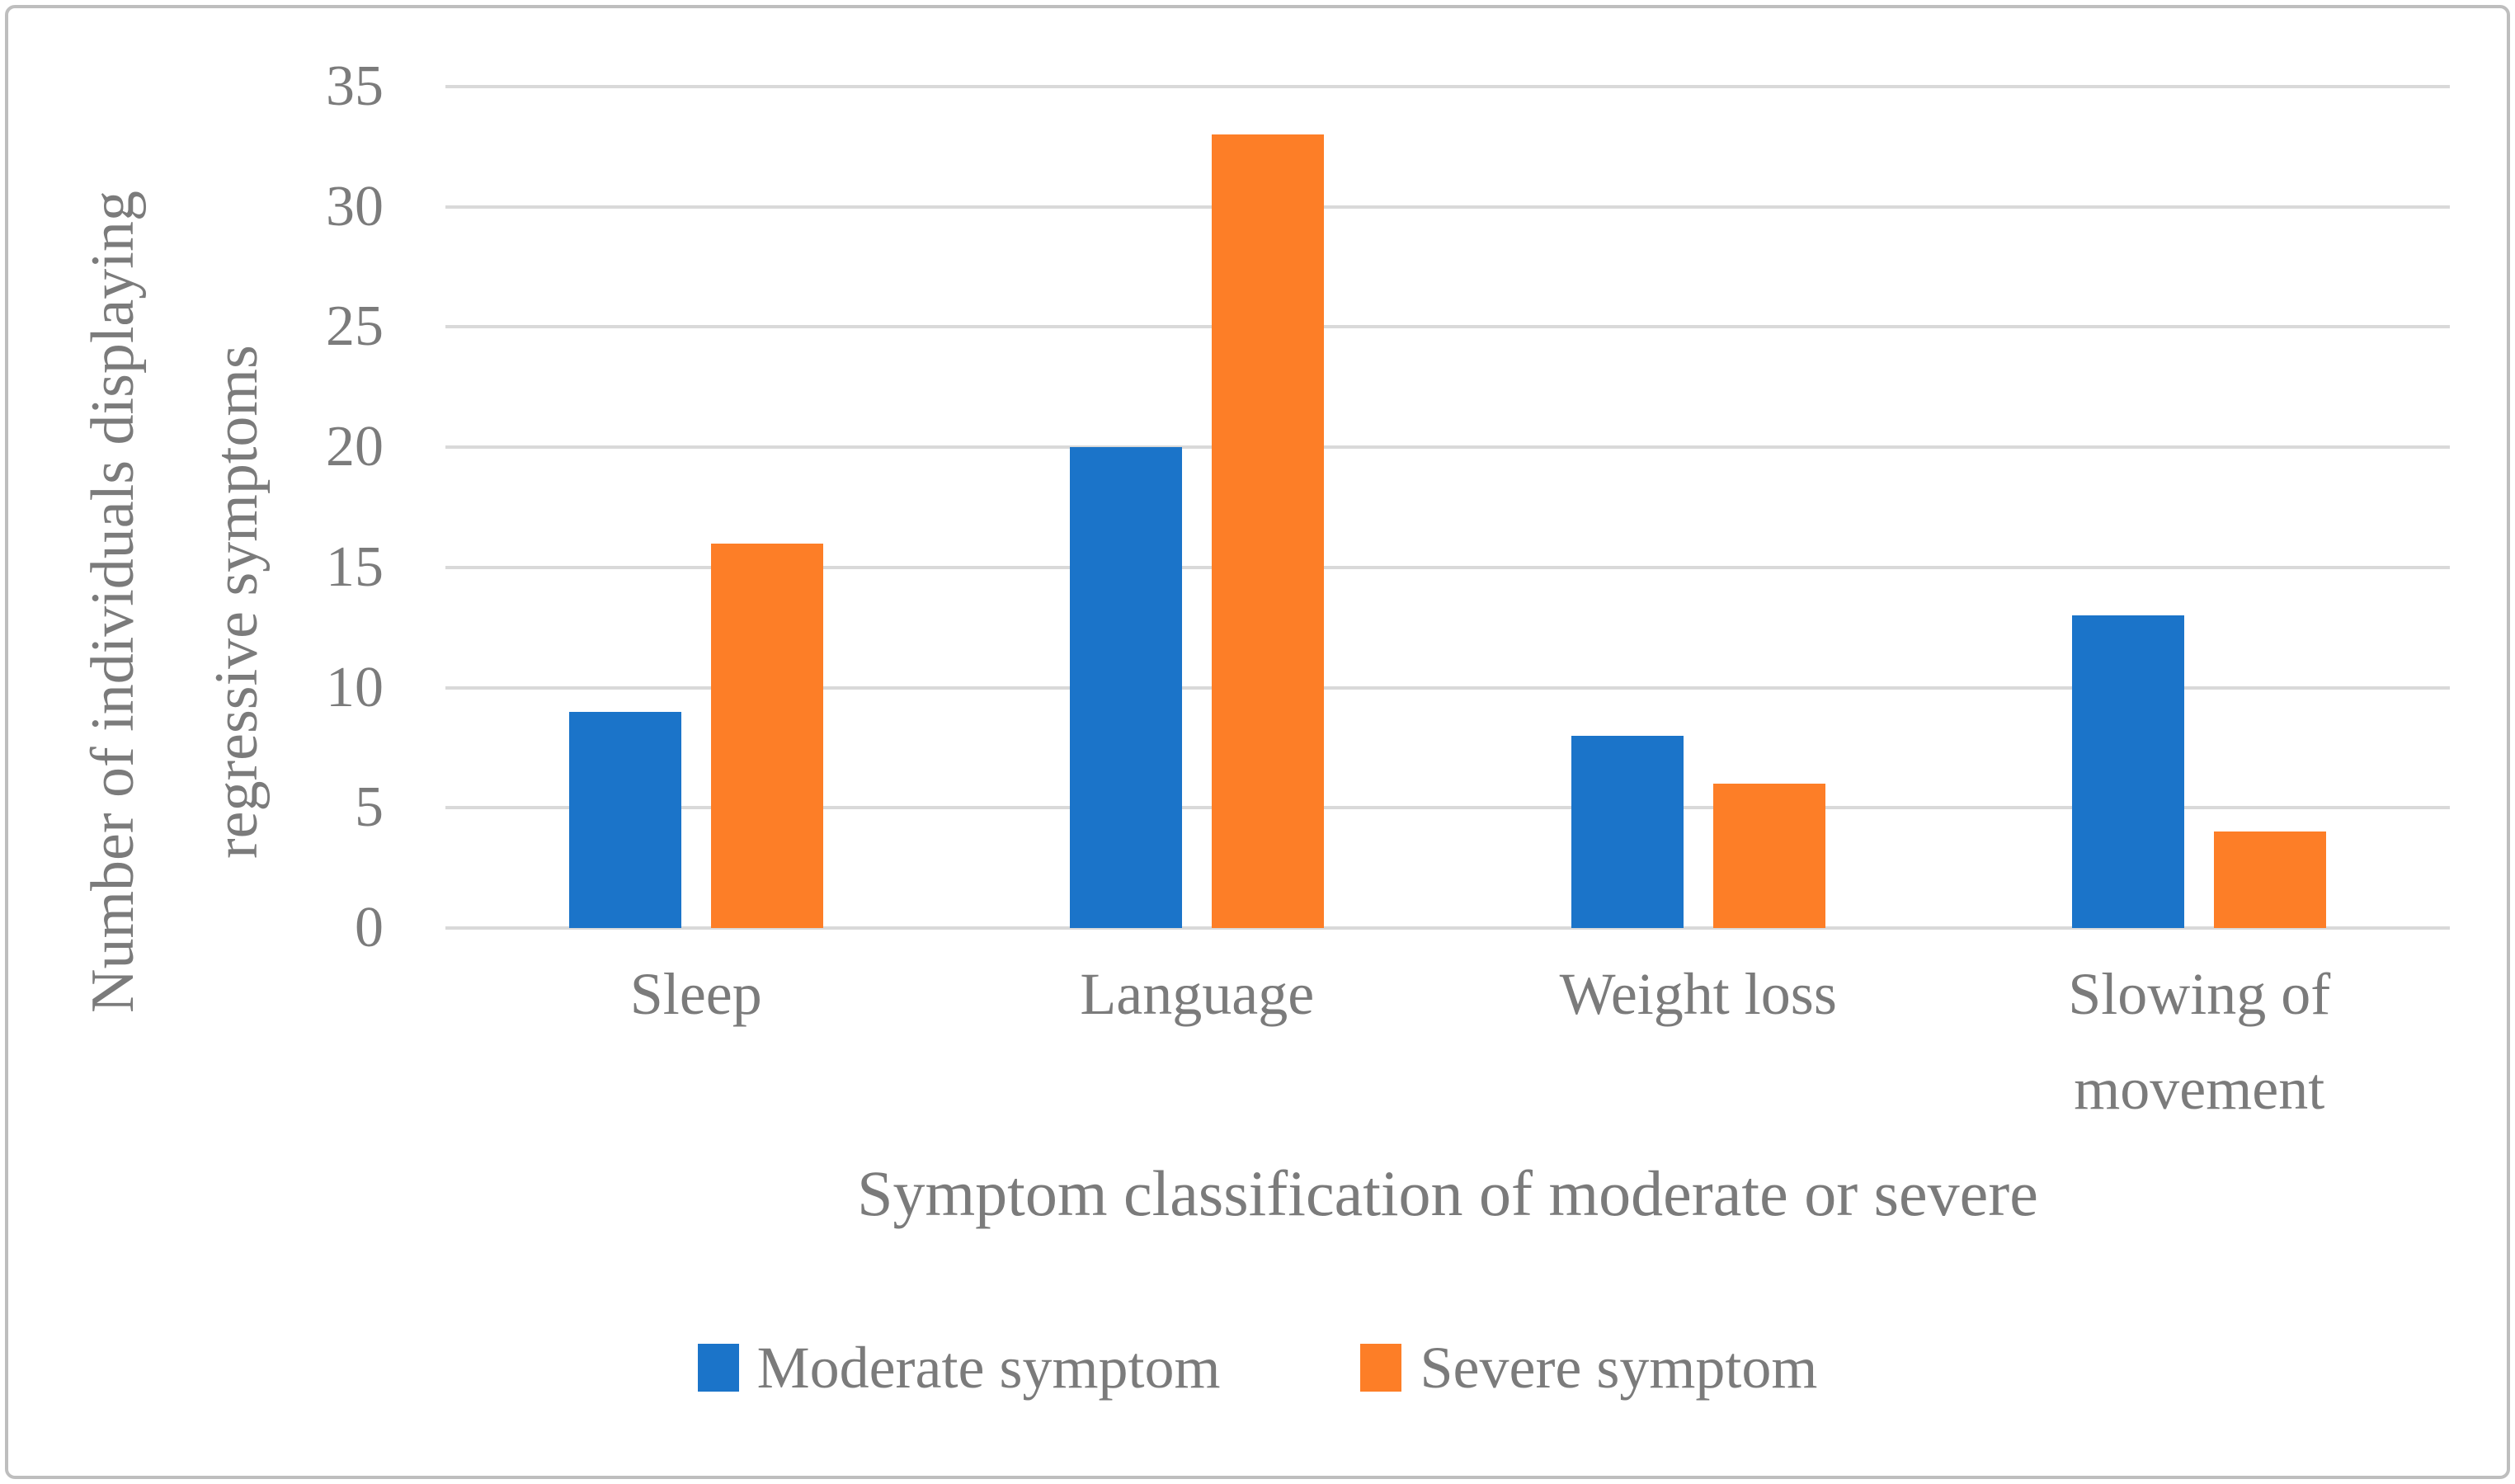  I want to click on y-tick-label-35: 35, so click(355, 86).